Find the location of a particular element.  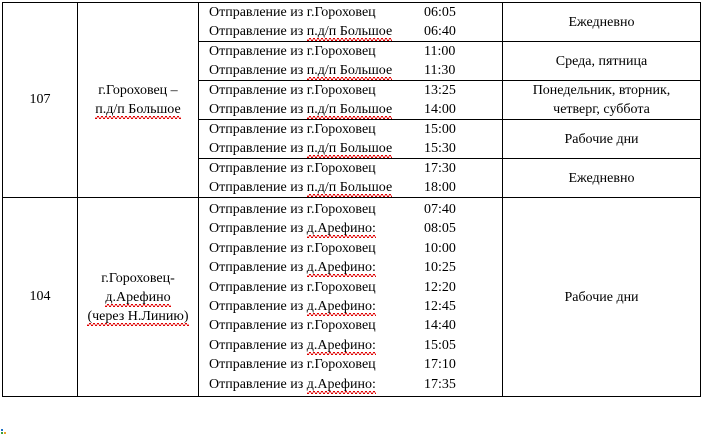

route-name-line: п.д/п Большое is located at coordinates (138, 109).